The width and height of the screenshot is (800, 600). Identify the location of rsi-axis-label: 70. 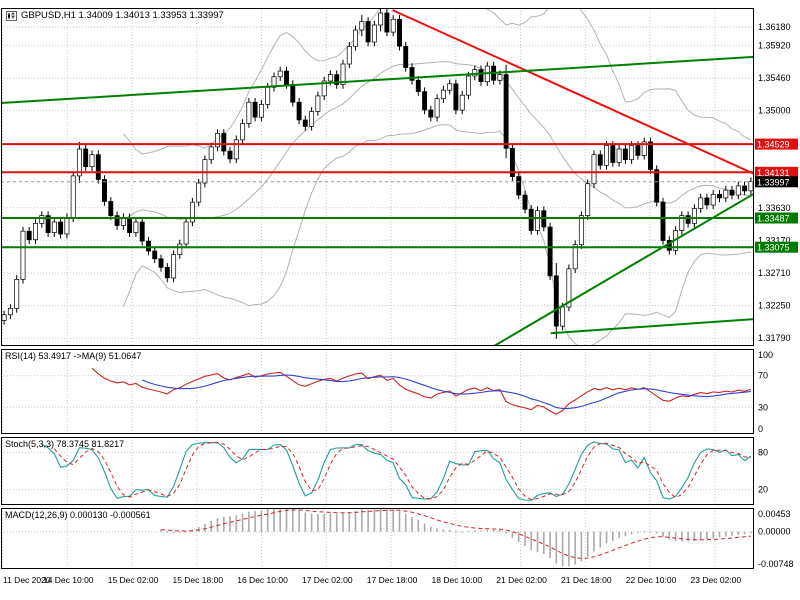
(763, 376).